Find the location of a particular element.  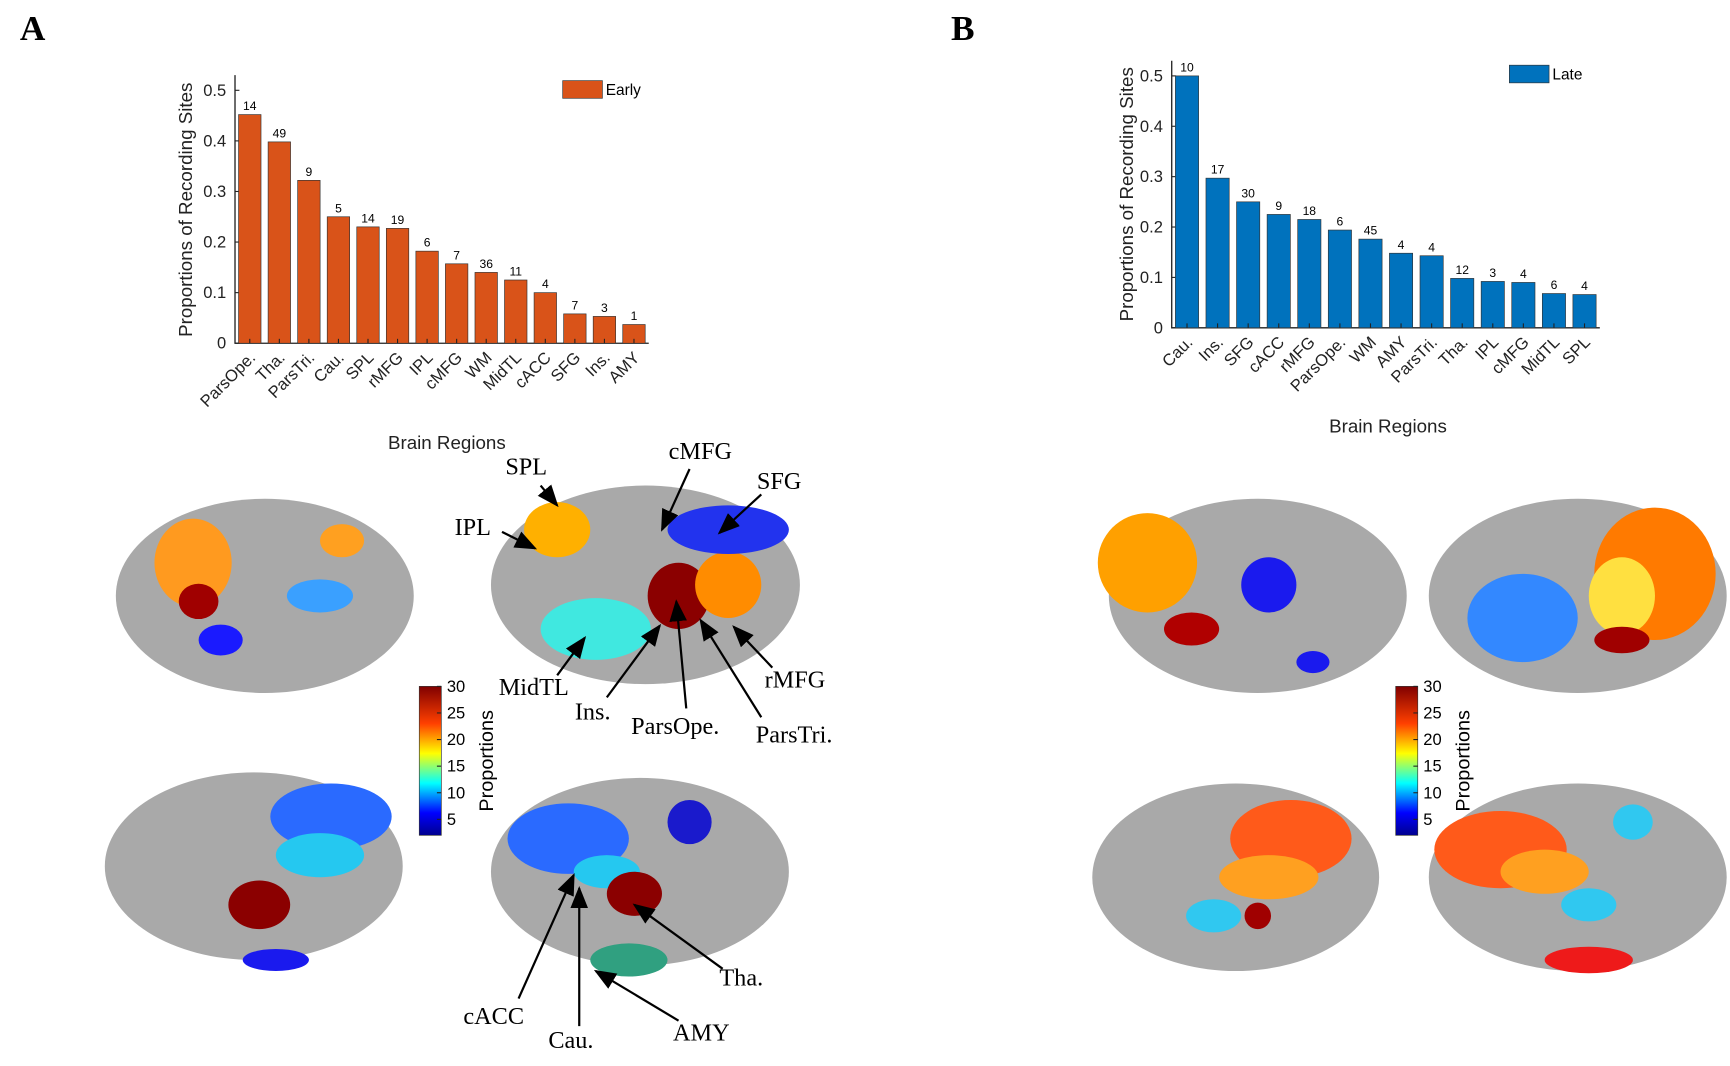

colorbar-tick-label: 15 is located at coordinates (456, 766).